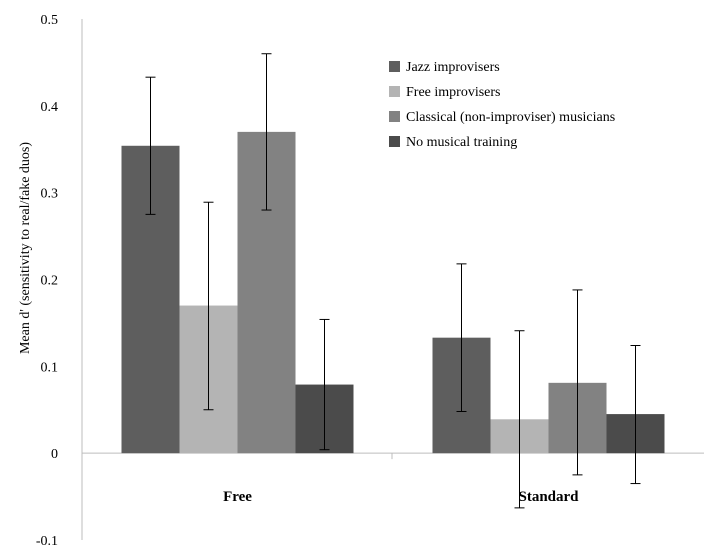 The height and width of the screenshot is (549, 704). What do you see at coordinates (50, 107) in the screenshot?
I see `y-tick-label: 0.4` at bounding box center [50, 107].